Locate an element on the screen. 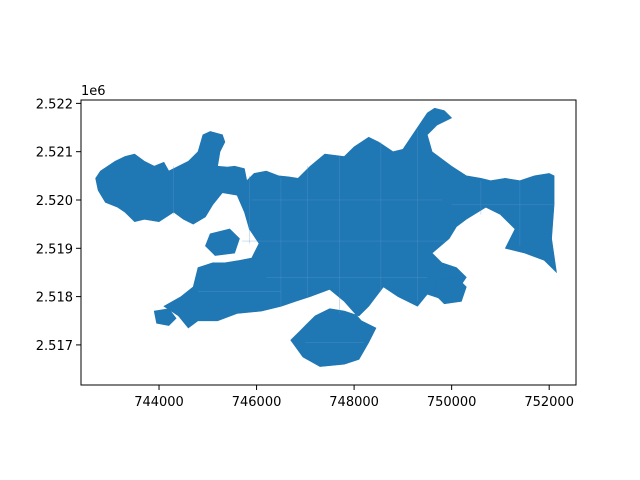 This screenshot has width=640, height=480. x-tick-label: 752000 is located at coordinates (549, 402).